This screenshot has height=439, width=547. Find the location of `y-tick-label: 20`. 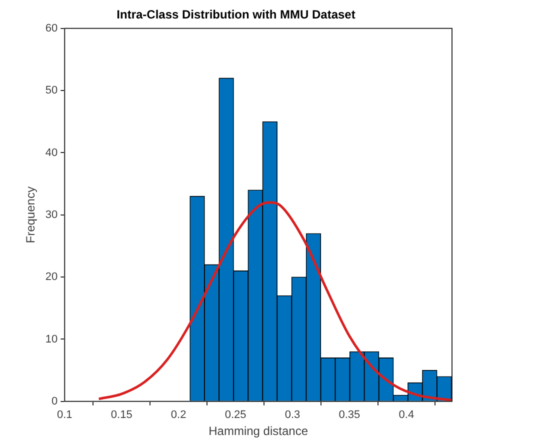

y-tick-label: 20 is located at coordinates (51, 277).